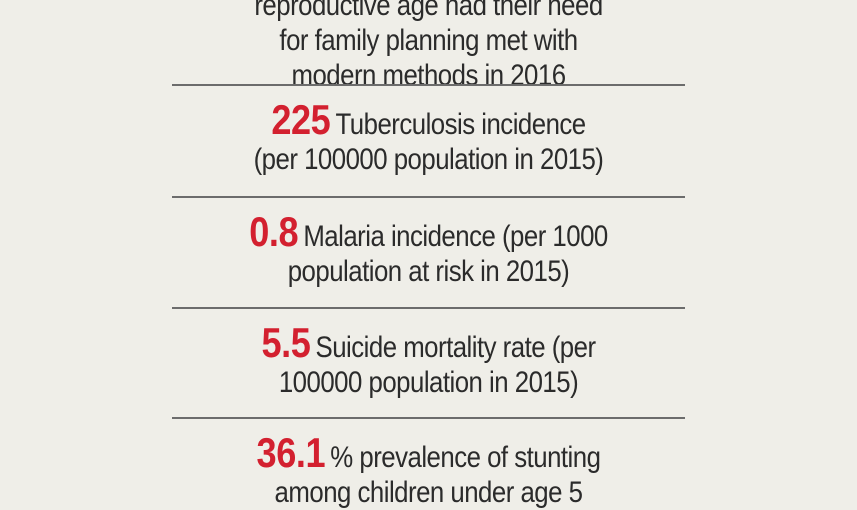 This screenshot has width=857, height=510. Describe the element at coordinates (428, 159) in the screenshot. I see `stat-detail: (per 100000 population in 2015)` at that location.